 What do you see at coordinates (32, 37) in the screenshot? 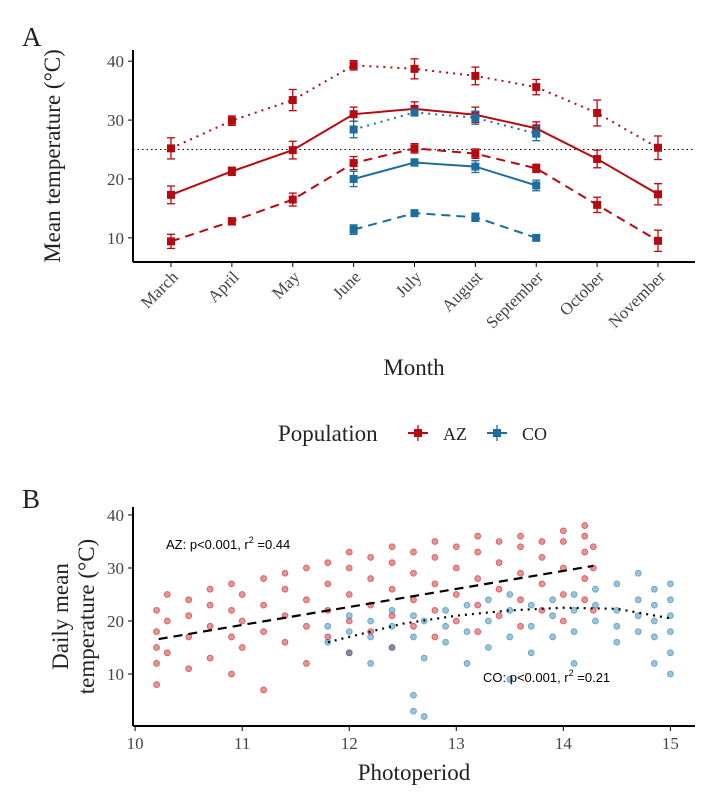
I see `panel-label: A` at bounding box center [32, 37].